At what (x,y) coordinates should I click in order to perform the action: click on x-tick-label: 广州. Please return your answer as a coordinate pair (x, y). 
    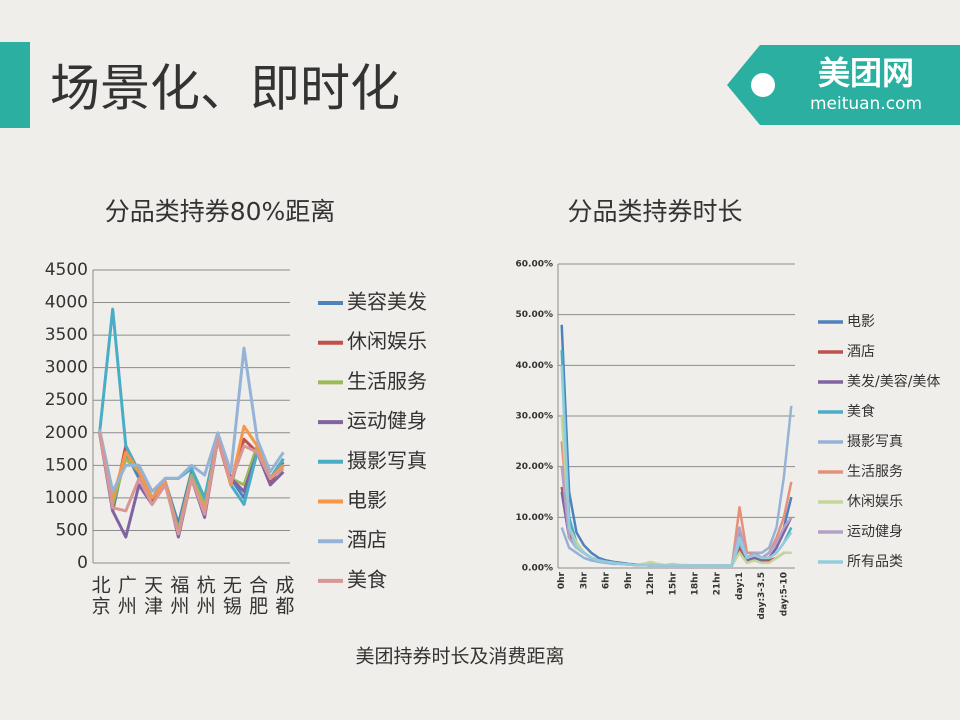
    Looking at the image, I should click on (126, 596).